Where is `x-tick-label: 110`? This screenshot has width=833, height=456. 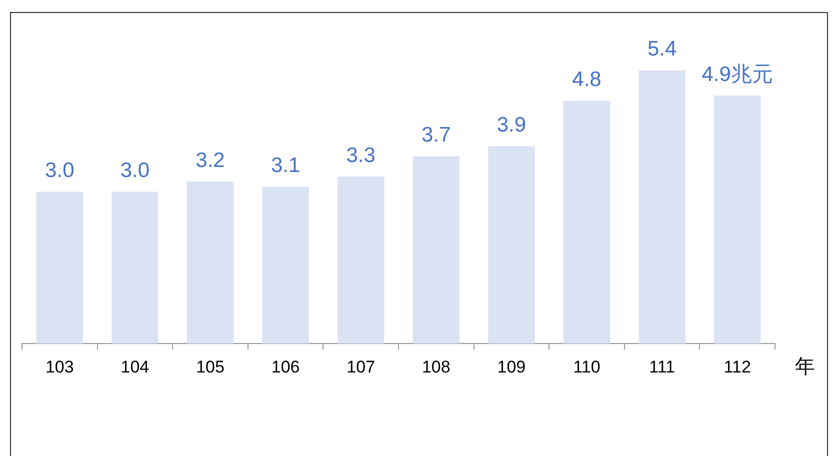
x-tick-label: 110 is located at coordinates (586, 366).